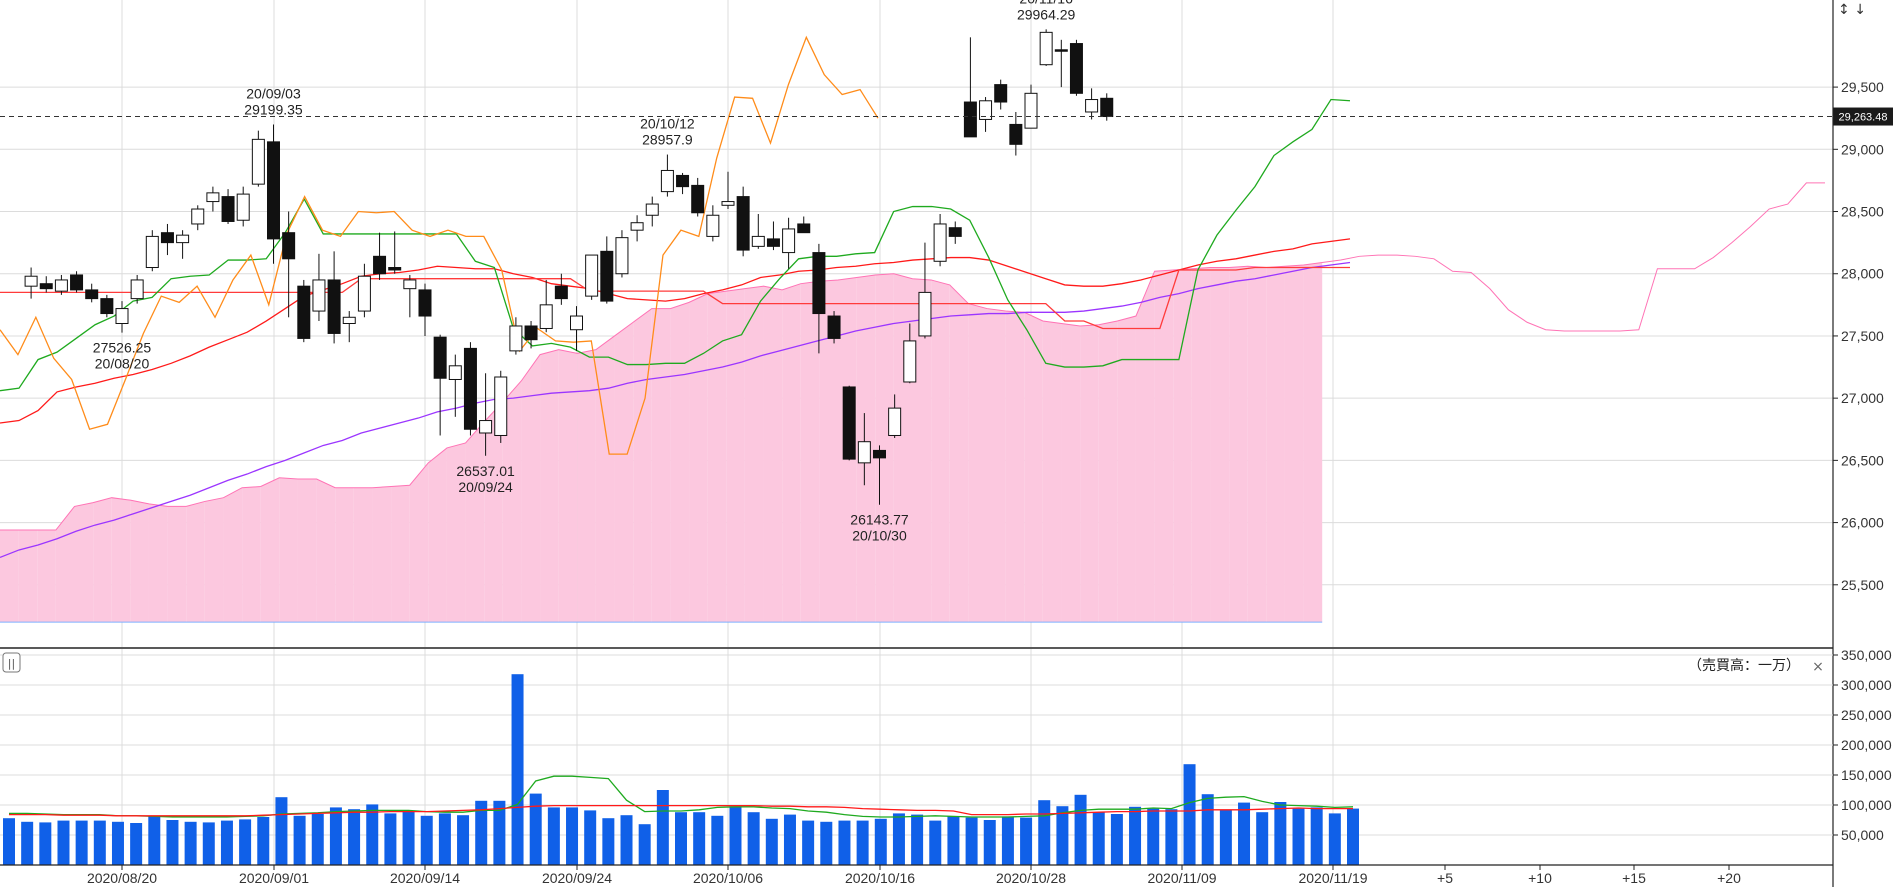 This screenshot has width=1893, height=887. What do you see at coordinates (273, 110) in the screenshot?
I see `annotation-value: 29199.35` at bounding box center [273, 110].